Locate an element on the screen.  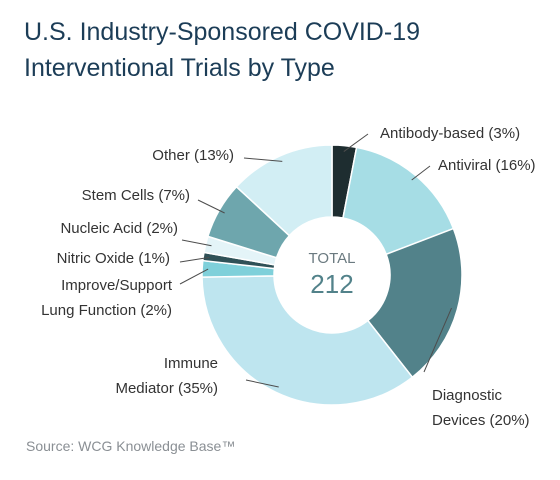
slice-label-0-line-0: Antibody-based (3%) is located at coordinates (450, 133).